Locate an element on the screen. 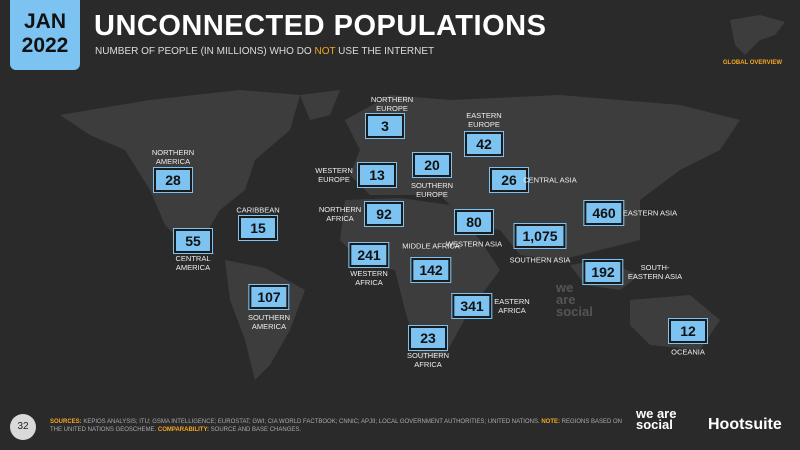 The width and height of the screenshot is (800, 450). region-name: SOUTHERN AMERICA is located at coordinates (269, 322).